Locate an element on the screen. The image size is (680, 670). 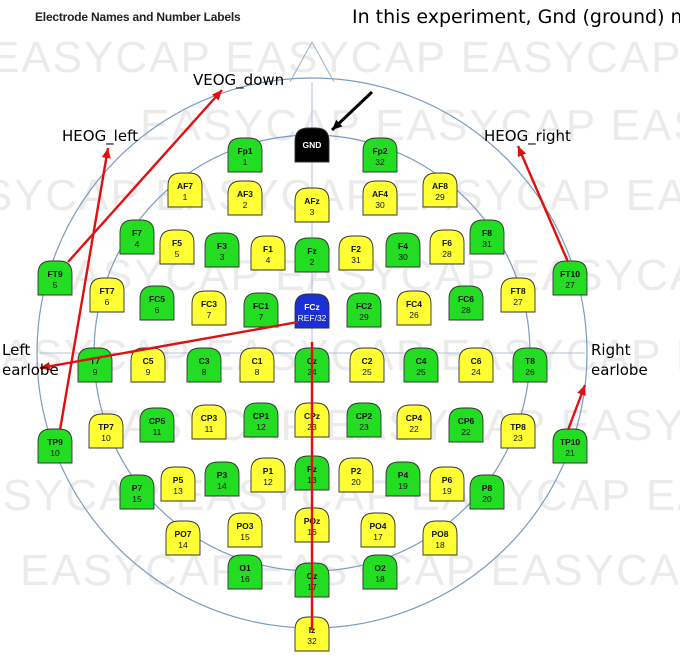
electrode-name: PO8 is located at coordinates (439, 534).